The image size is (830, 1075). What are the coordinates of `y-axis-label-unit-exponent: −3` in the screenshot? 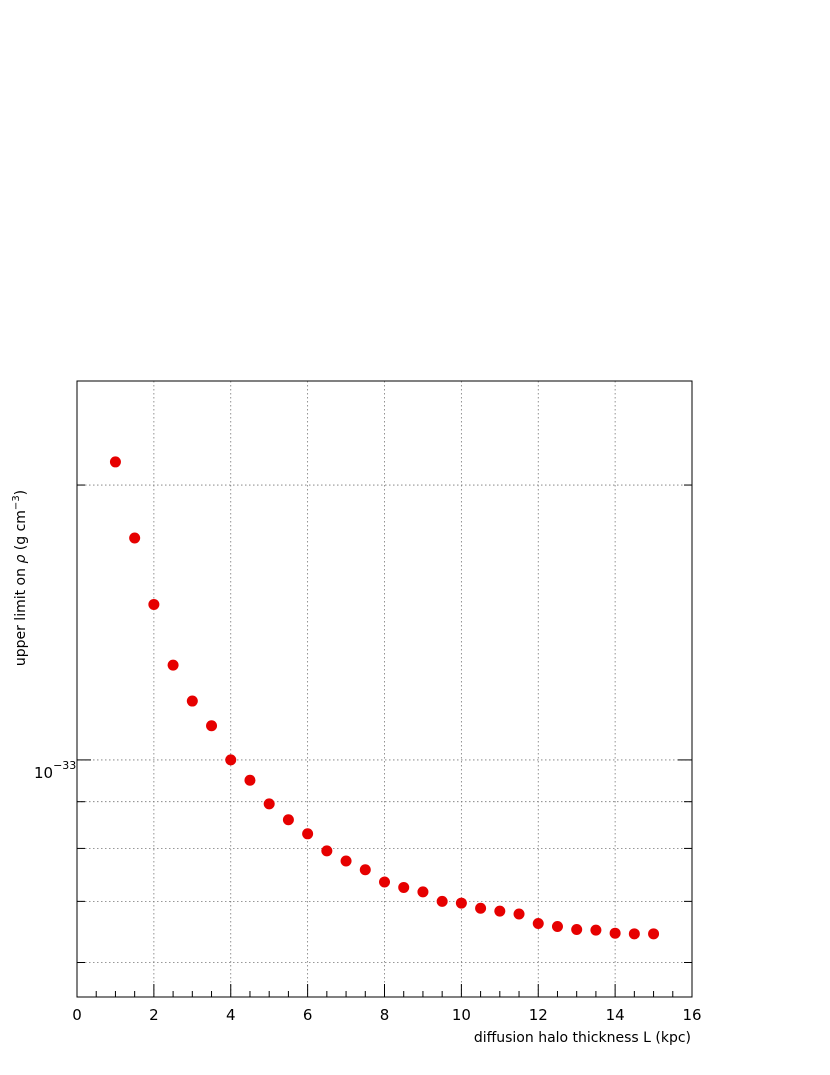 It's located at (16, 502).